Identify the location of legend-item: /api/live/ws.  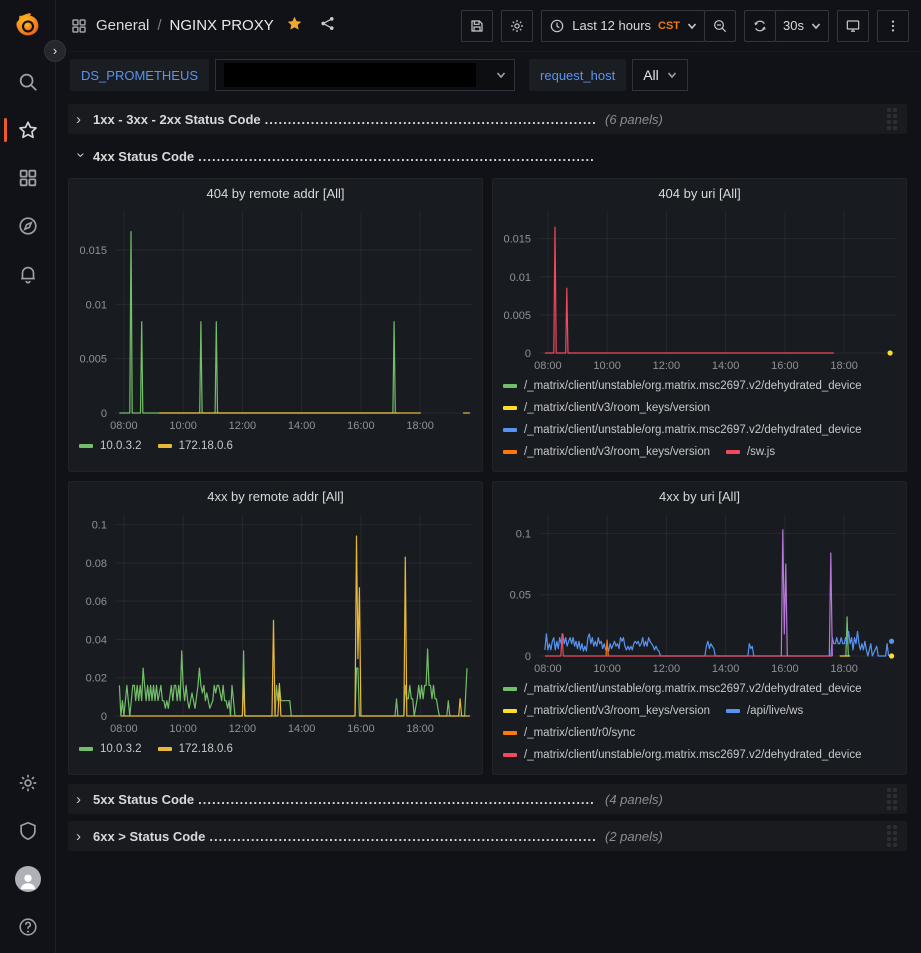
(764, 711).